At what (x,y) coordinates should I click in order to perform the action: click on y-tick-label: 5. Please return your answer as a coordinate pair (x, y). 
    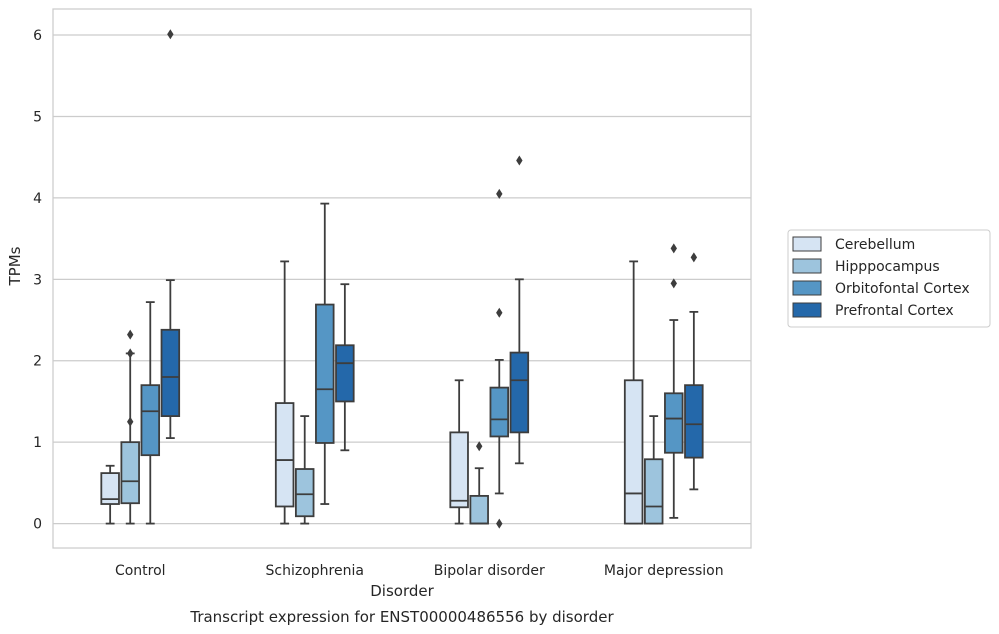
    Looking at the image, I should click on (37, 117).